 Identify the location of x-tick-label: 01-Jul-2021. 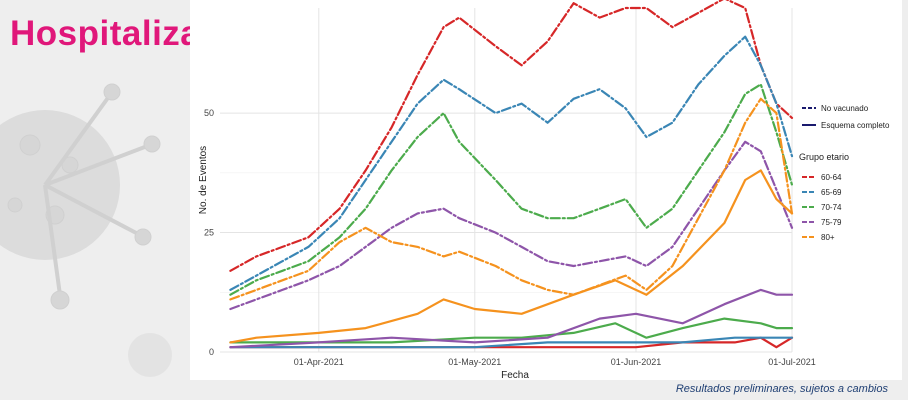
(792, 362).